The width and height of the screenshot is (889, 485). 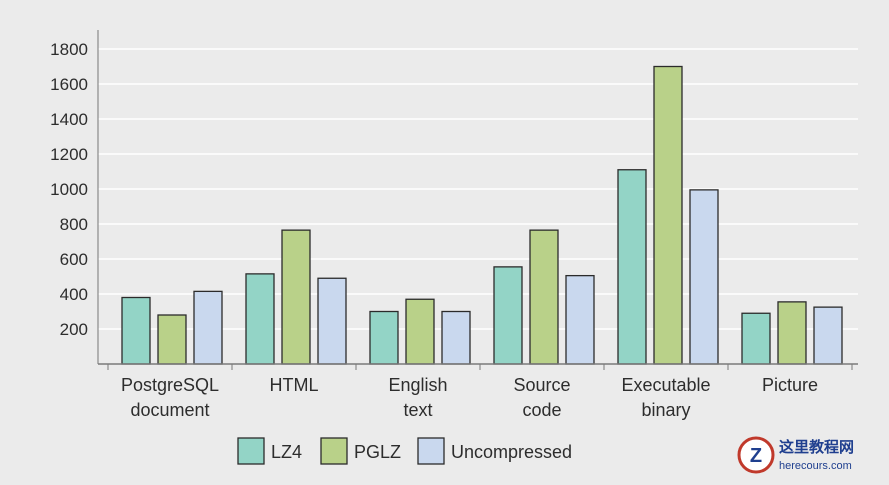 I want to click on y-tick-label: 1200, so click(x=69, y=154).